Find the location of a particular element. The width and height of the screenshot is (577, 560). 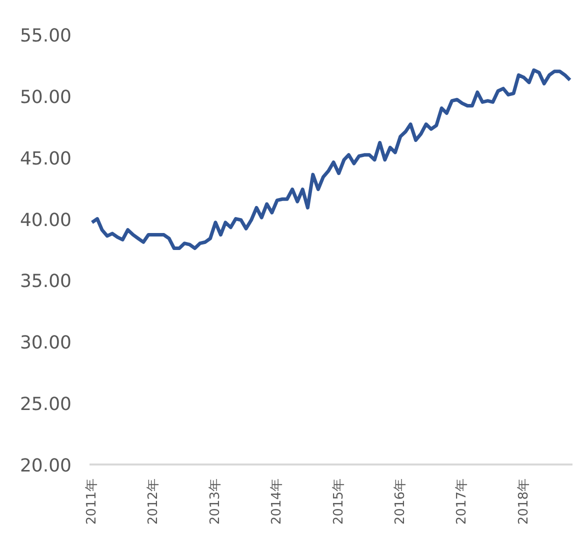

y-tick-label: 25.00 is located at coordinates (46, 405).